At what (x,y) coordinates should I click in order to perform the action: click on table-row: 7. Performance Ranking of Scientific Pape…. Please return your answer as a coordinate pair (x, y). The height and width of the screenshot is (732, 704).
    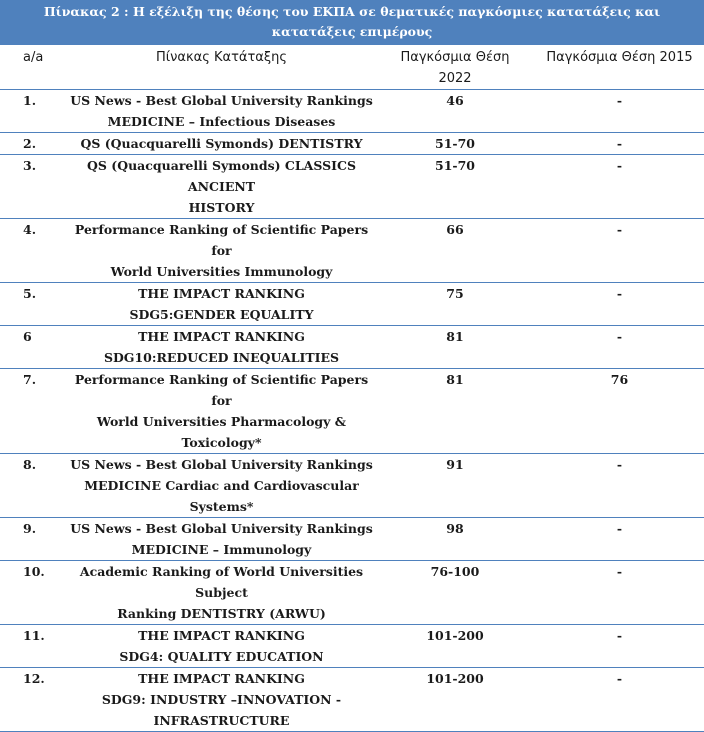
    Looking at the image, I should click on (352, 411).